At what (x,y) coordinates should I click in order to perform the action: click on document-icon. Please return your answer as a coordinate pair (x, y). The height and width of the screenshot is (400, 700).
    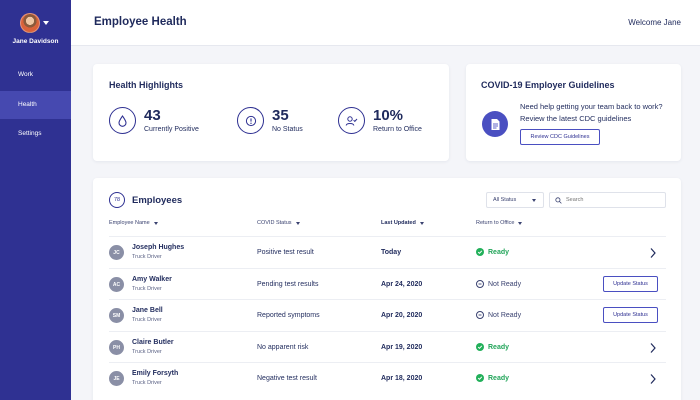
    Looking at the image, I should click on (495, 124).